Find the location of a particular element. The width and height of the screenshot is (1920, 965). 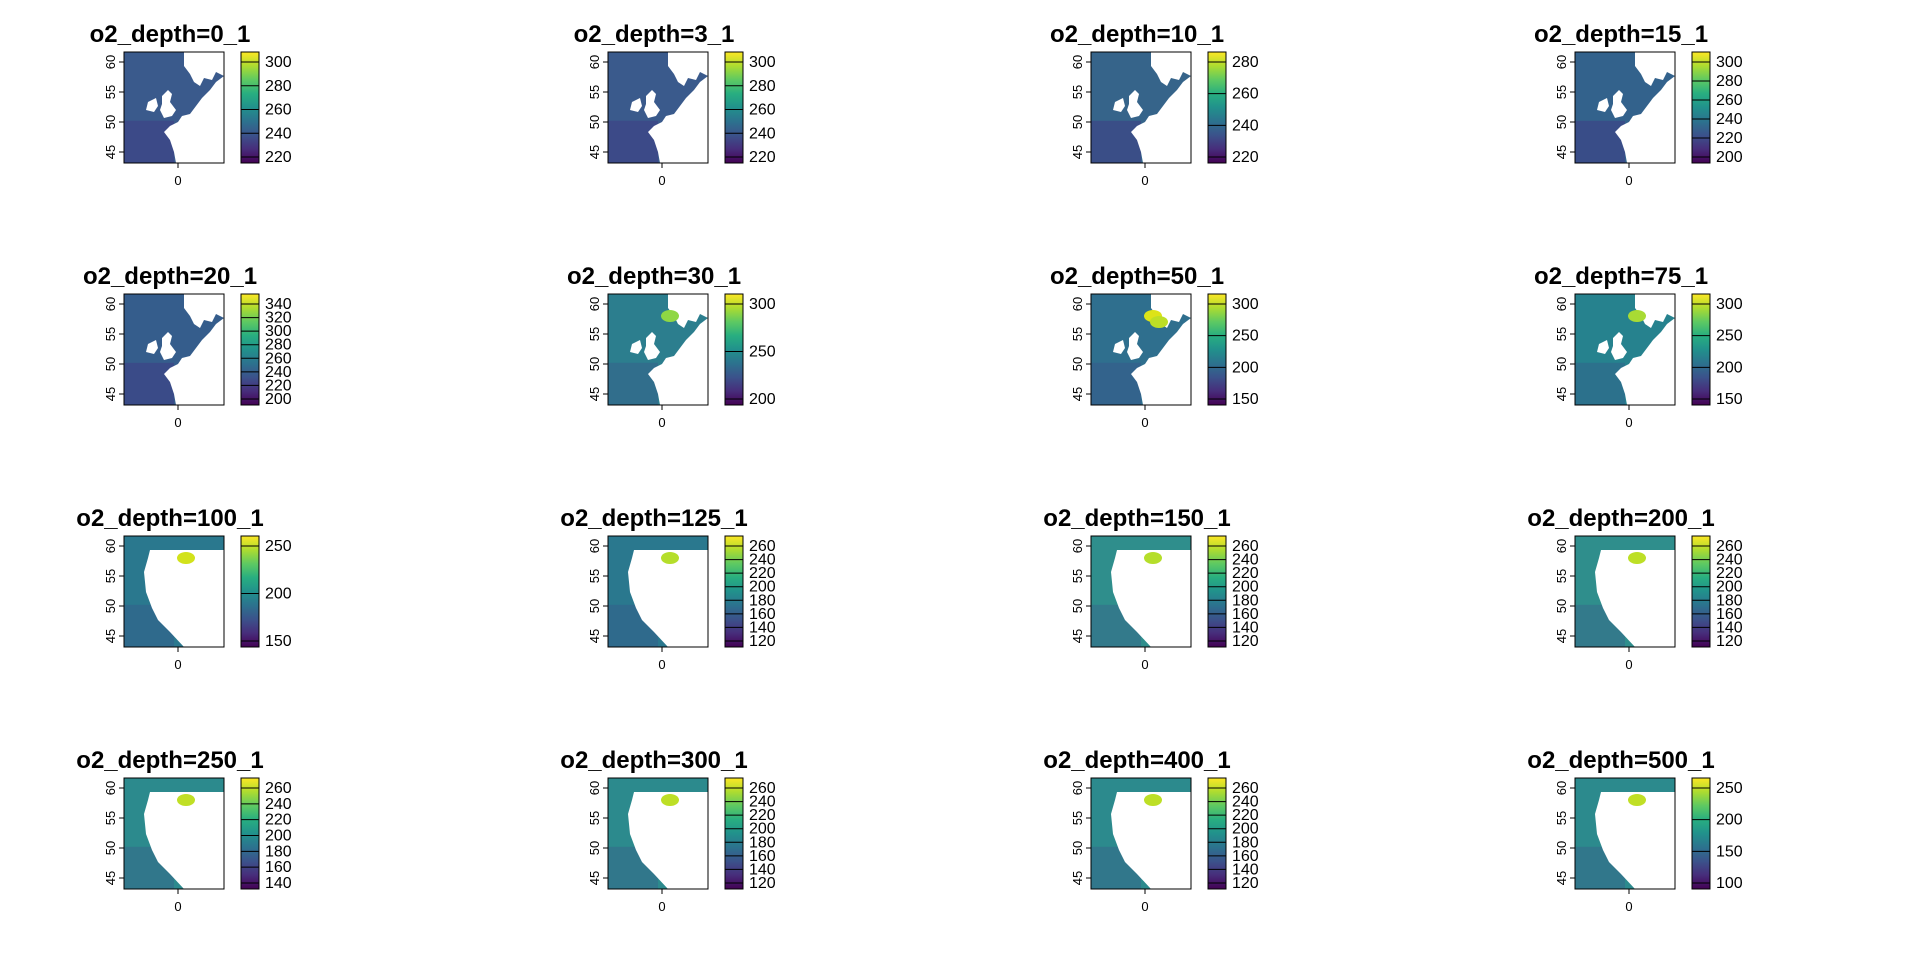

panel-title: o2_depth=0_1 is located at coordinates (170, 34).